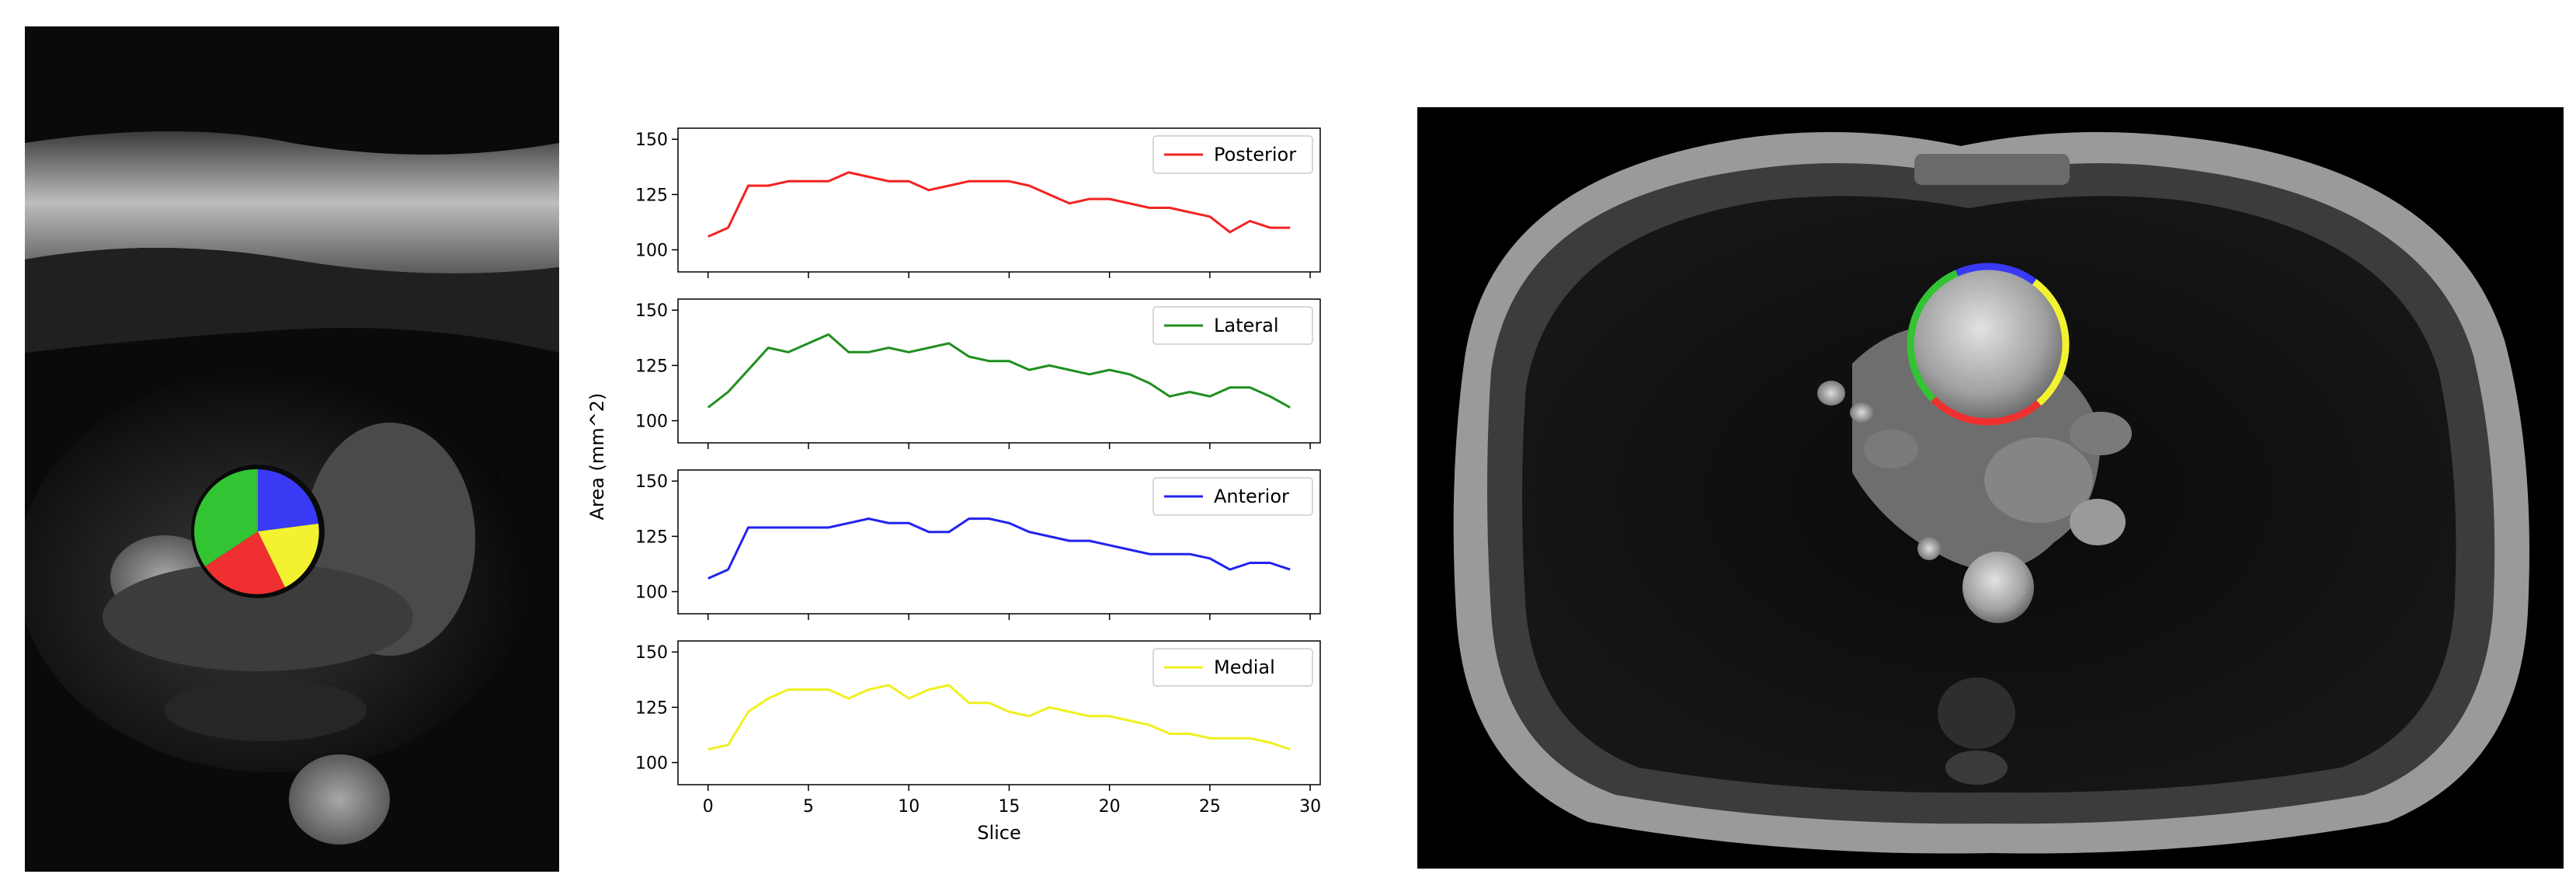 The width and height of the screenshot is (2576, 895). Describe the element at coordinates (909, 807) in the screenshot. I see `x-tick-label: 10` at that location.